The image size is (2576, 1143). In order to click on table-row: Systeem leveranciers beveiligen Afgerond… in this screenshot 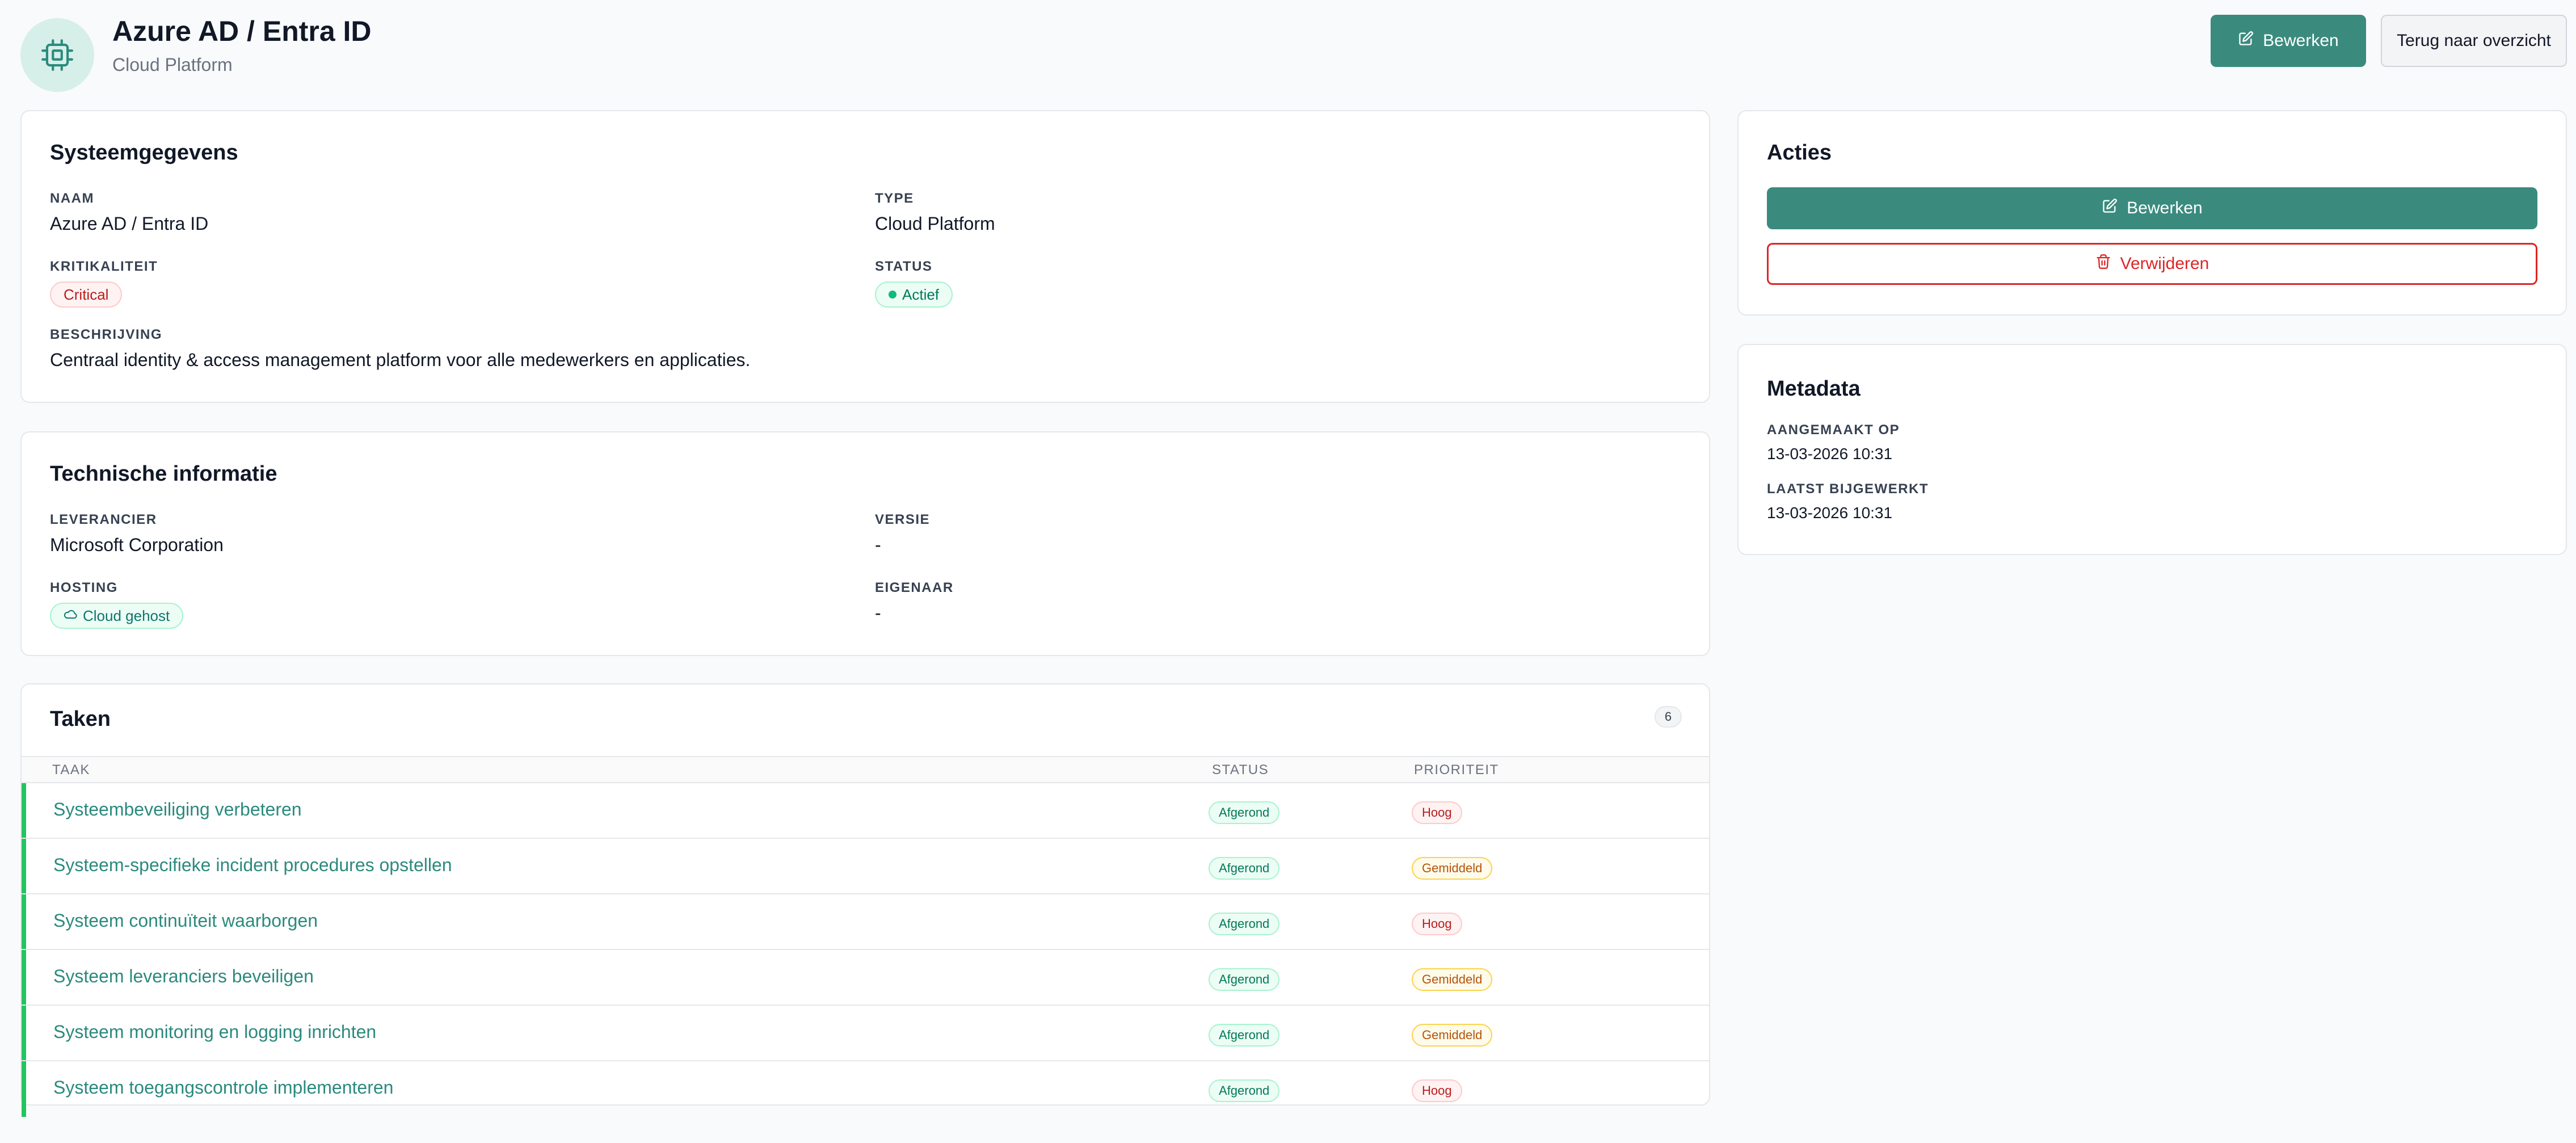, I will do `click(865, 978)`.